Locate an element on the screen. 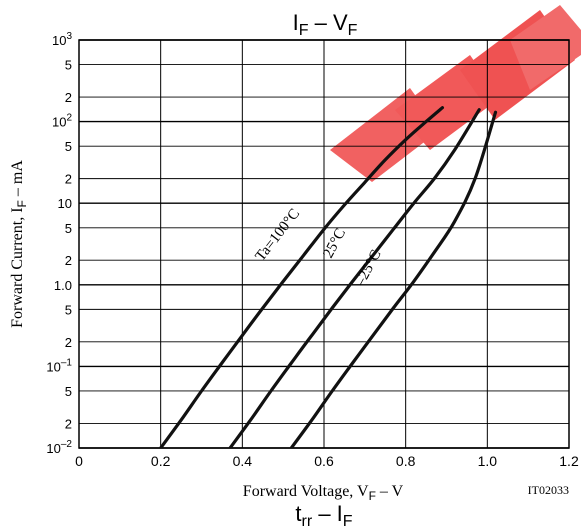 Image resolution: width=581 pixels, height=526 pixels. y-tick-label: 10 is located at coordinates (65, 203).